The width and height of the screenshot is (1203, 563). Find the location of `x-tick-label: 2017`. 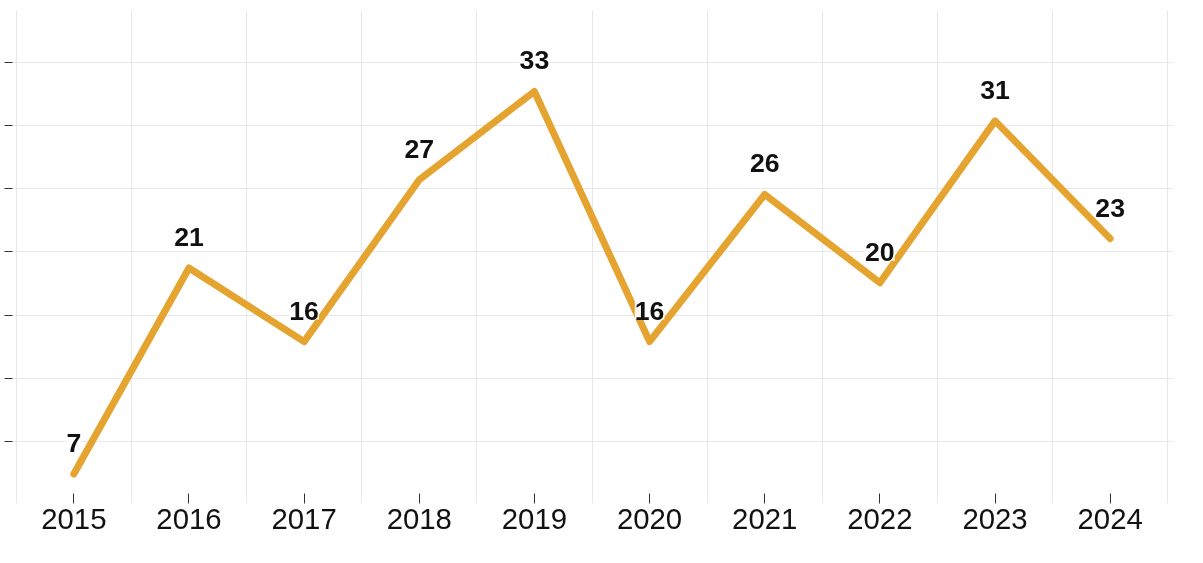

x-tick-label: 2017 is located at coordinates (304, 518).